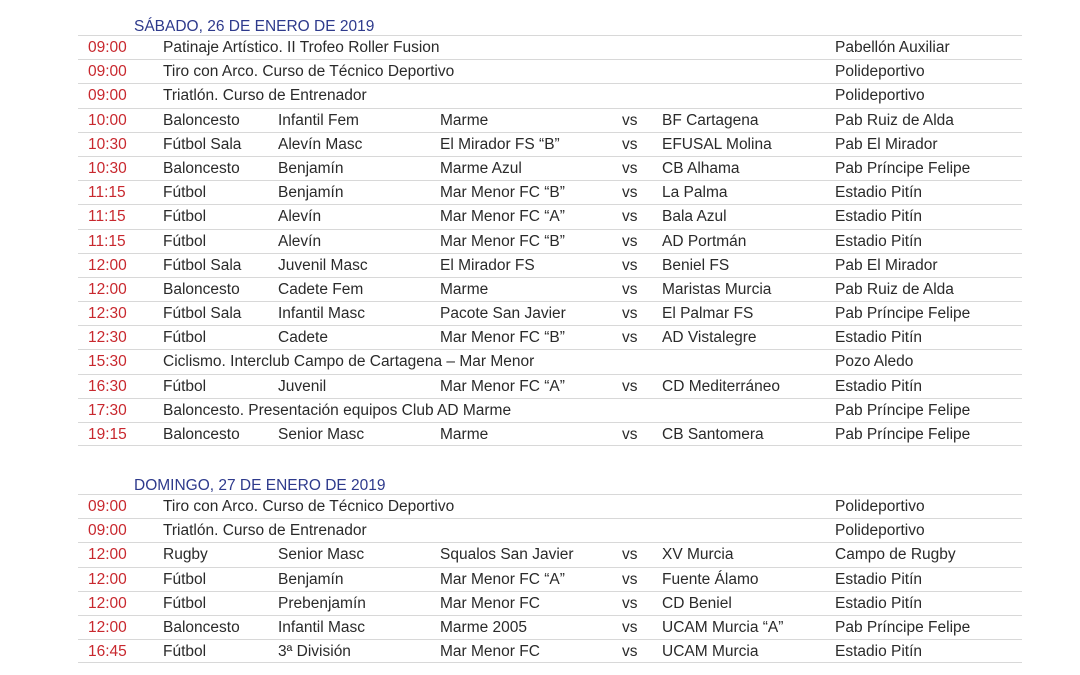 The height and width of the screenshot is (675, 1080). What do you see at coordinates (892, 47) in the screenshot?
I see `venue-cell: Pabellón Auxiliar` at bounding box center [892, 47].